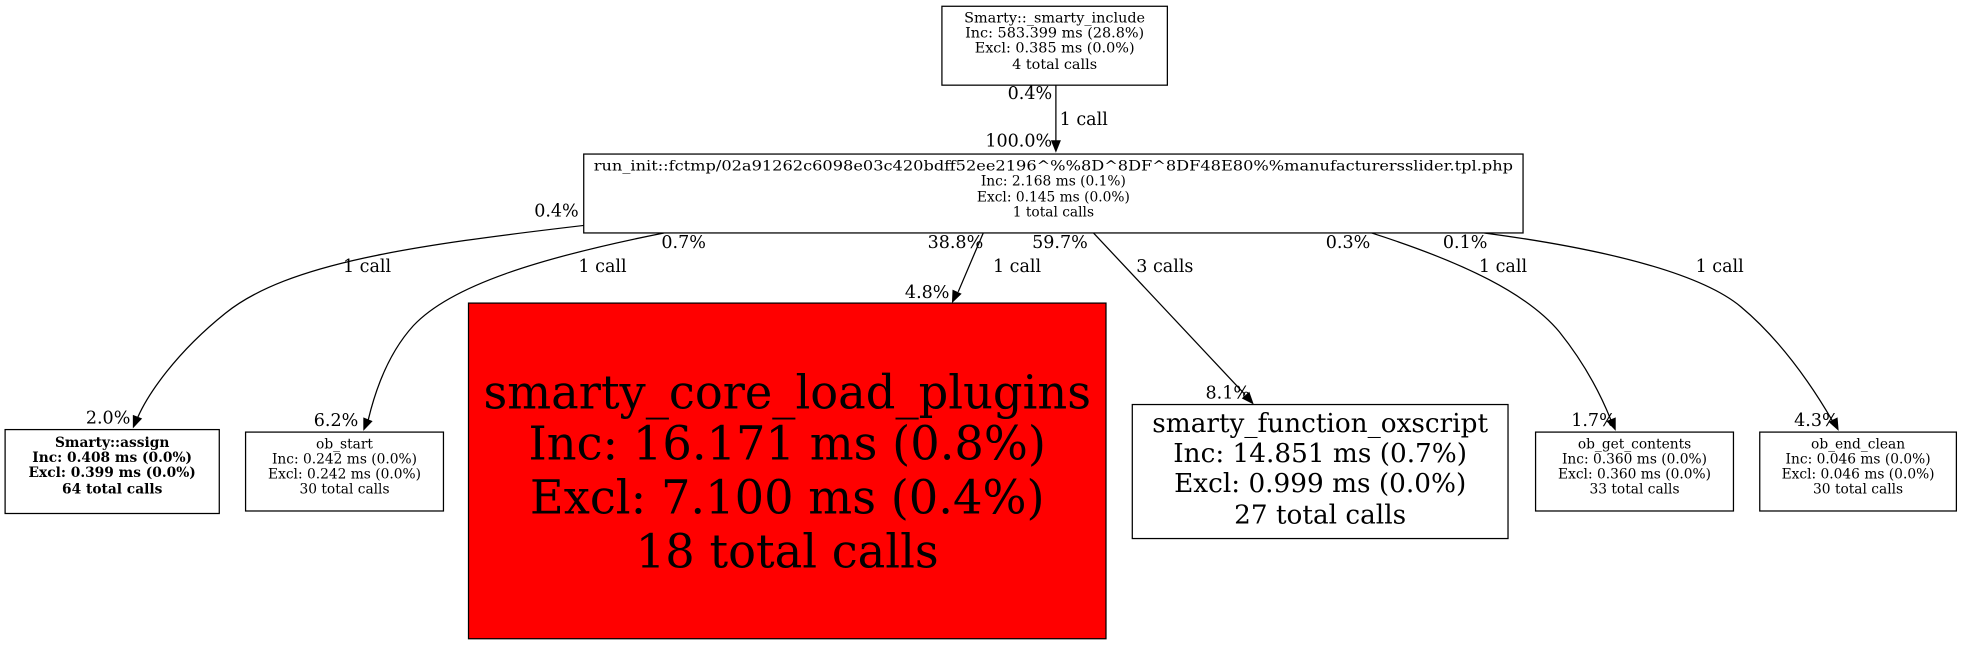  I want to click on edge-tail-label: 38.8%, so click(956, 243).